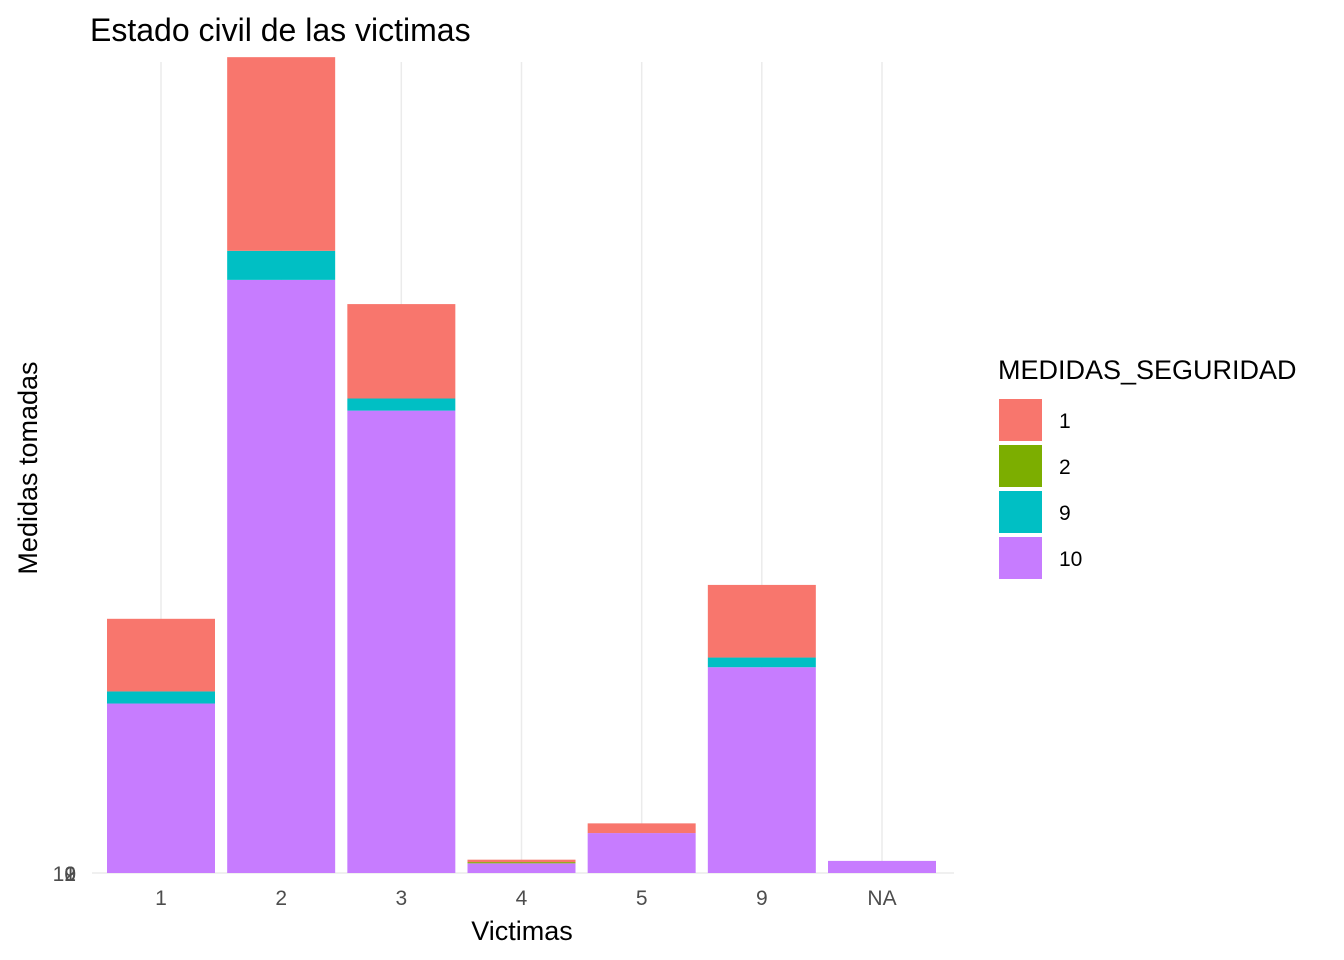 The height and width of the screenshot is (960, 1344). What do you see at coordinates (642, 898) in the screenshot?
I see `x-tick-label: 5` at bounding box center [642, 898].